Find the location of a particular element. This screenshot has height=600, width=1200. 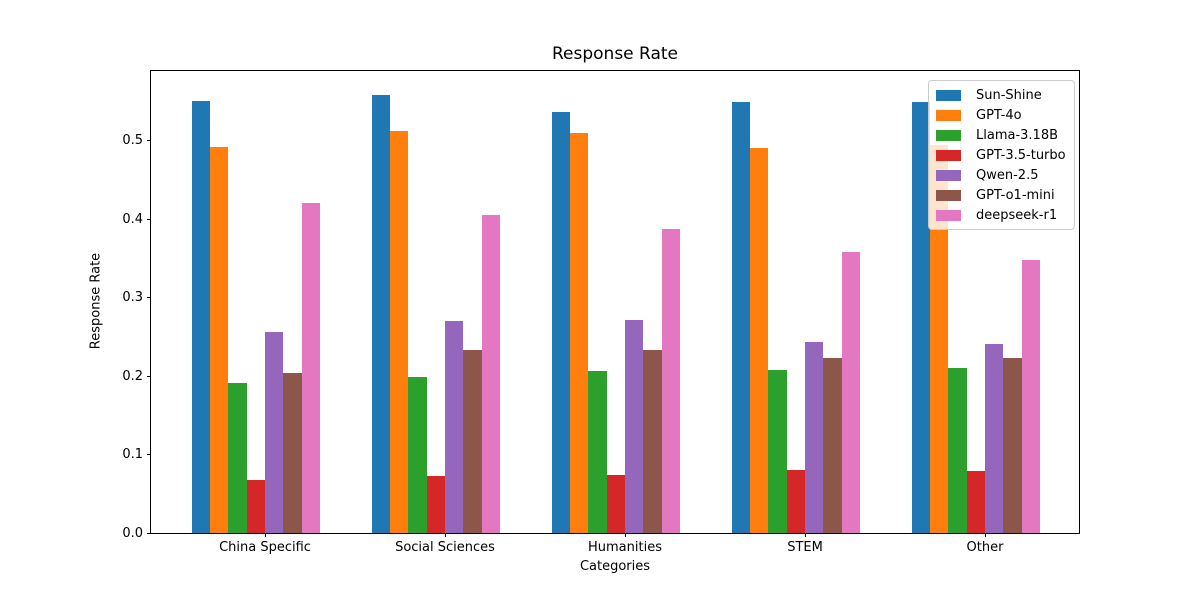

bar-llama-3-18b-stem is located at coordinates (777, 451).